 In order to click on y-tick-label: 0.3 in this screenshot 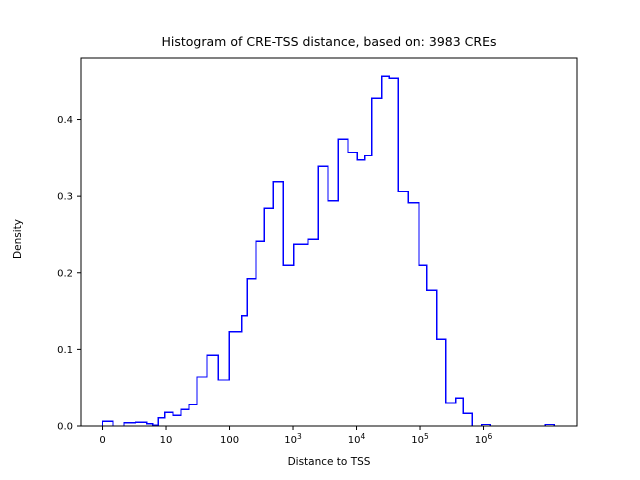, I will do `click(65, 197)`.